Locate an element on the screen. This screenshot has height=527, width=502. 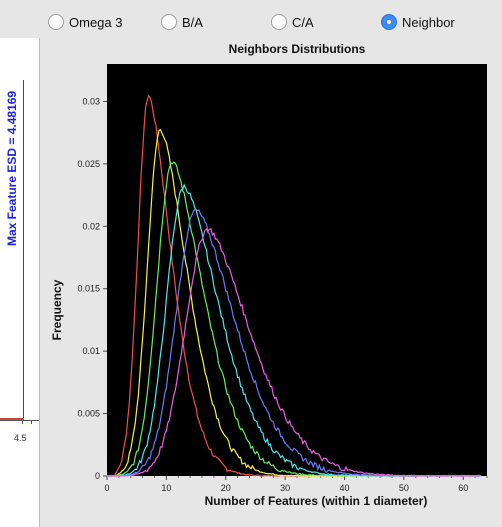
radio-omega3: Omega 3 is located at coordinates (85, 22).